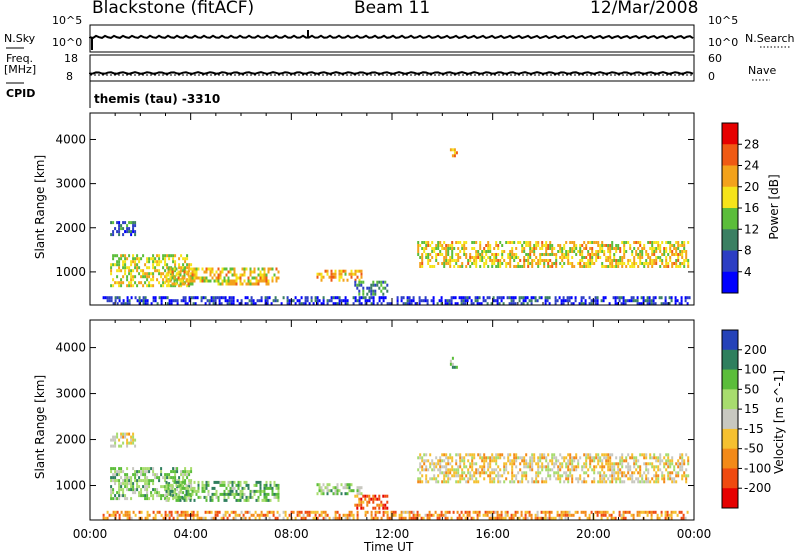  What do you see at coordinates (70, 184) in the screenshot?
I see `power-y-tick-label: 3000` at bounding box center [70, 184].